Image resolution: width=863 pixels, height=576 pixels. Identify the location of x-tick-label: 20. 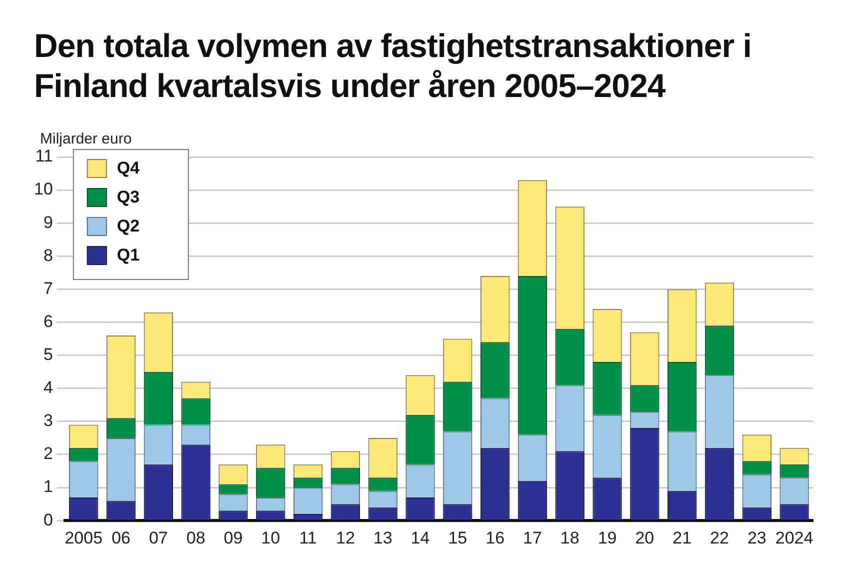
(644, 538).